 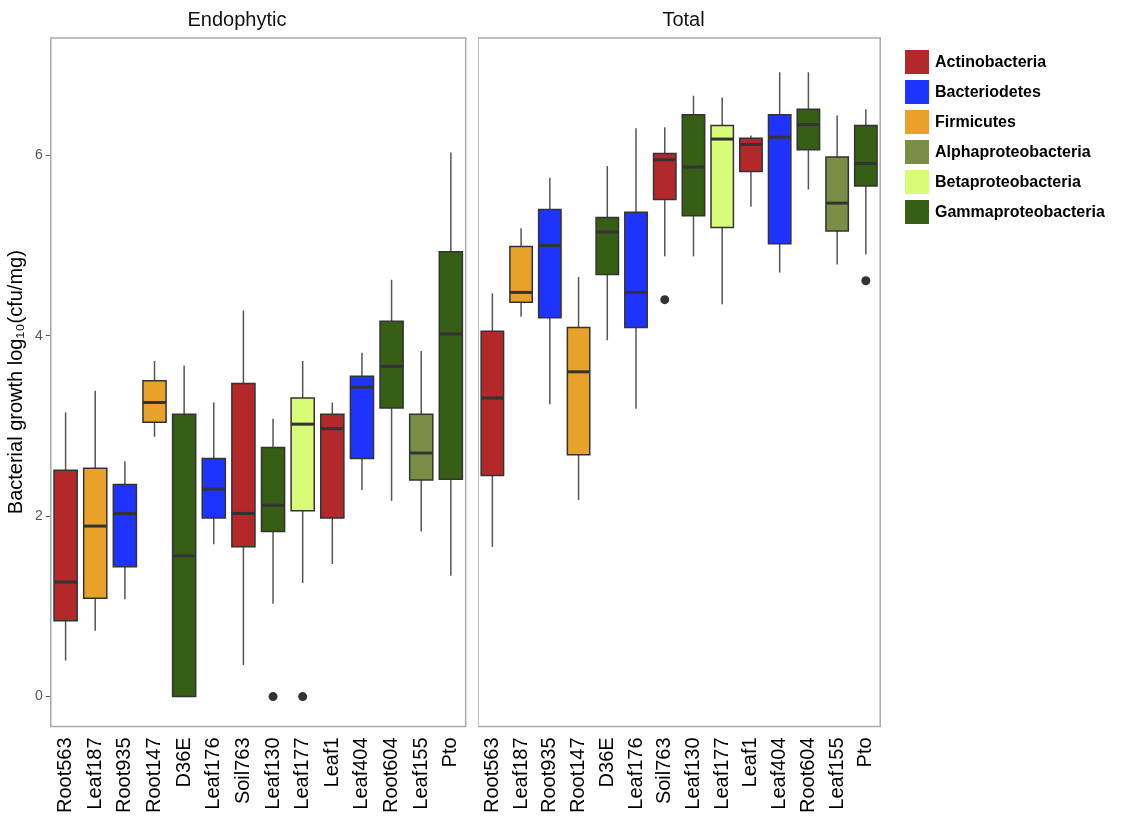 What do you see at coordinates (14, 382) in the screenshot?
I see `y-axis-title: Bacterial growth log₁₀(cfu/mg)` at bounding box center [14, 382].